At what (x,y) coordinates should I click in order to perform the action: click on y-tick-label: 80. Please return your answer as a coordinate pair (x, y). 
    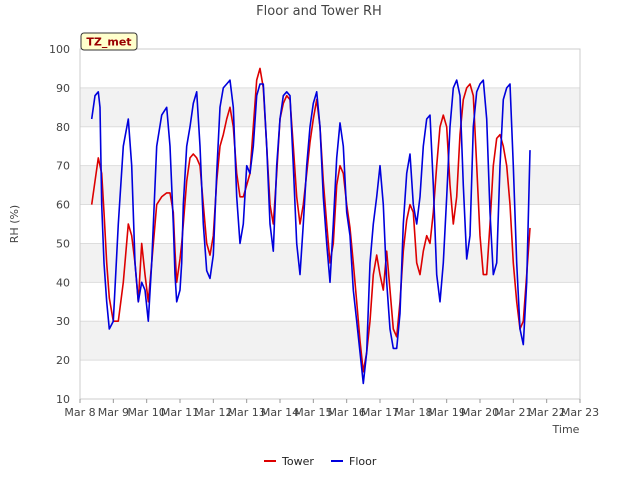
    Looking at the image, I should click on (63, 127).